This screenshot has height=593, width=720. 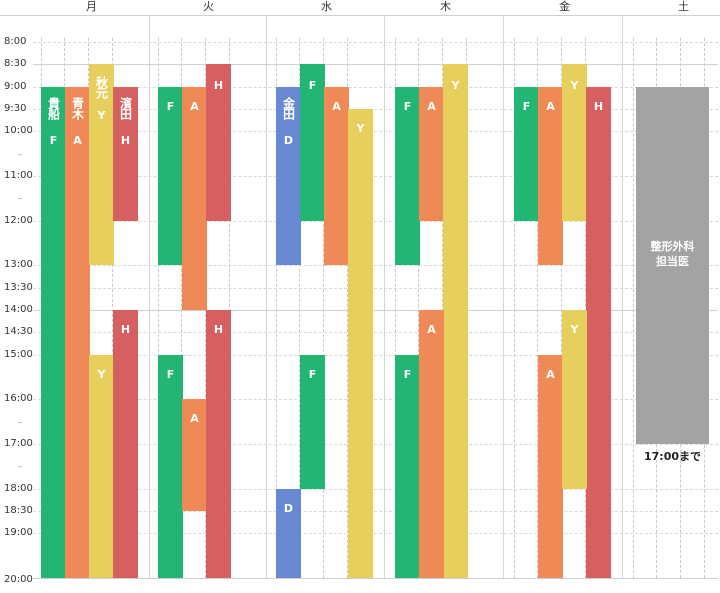 I want to click on day-header-1: 火, so click(x=208, y=6).